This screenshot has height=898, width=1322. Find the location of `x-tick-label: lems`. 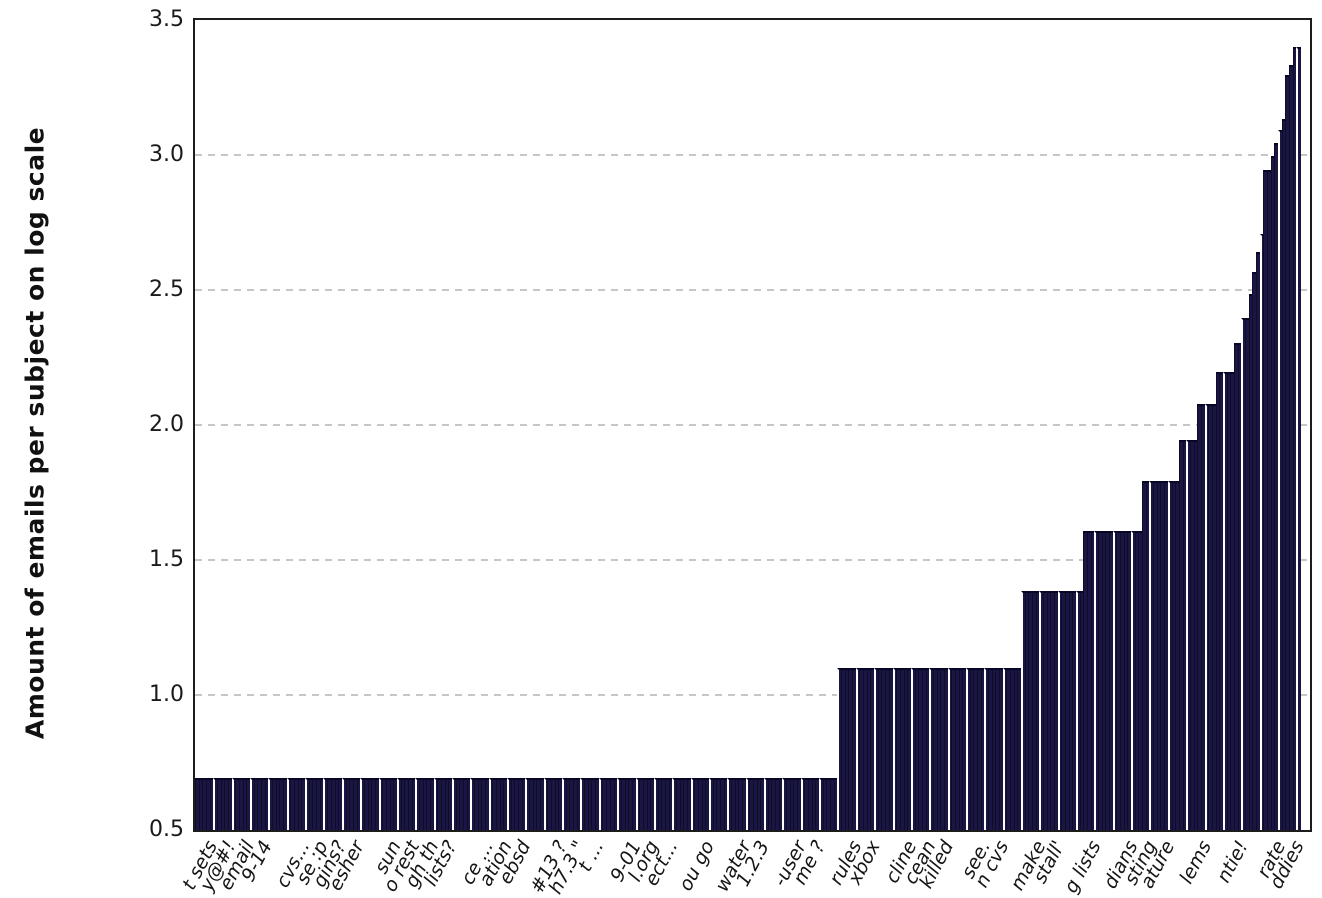

x-tick-label: lems is located at coordinates (1196, 862).